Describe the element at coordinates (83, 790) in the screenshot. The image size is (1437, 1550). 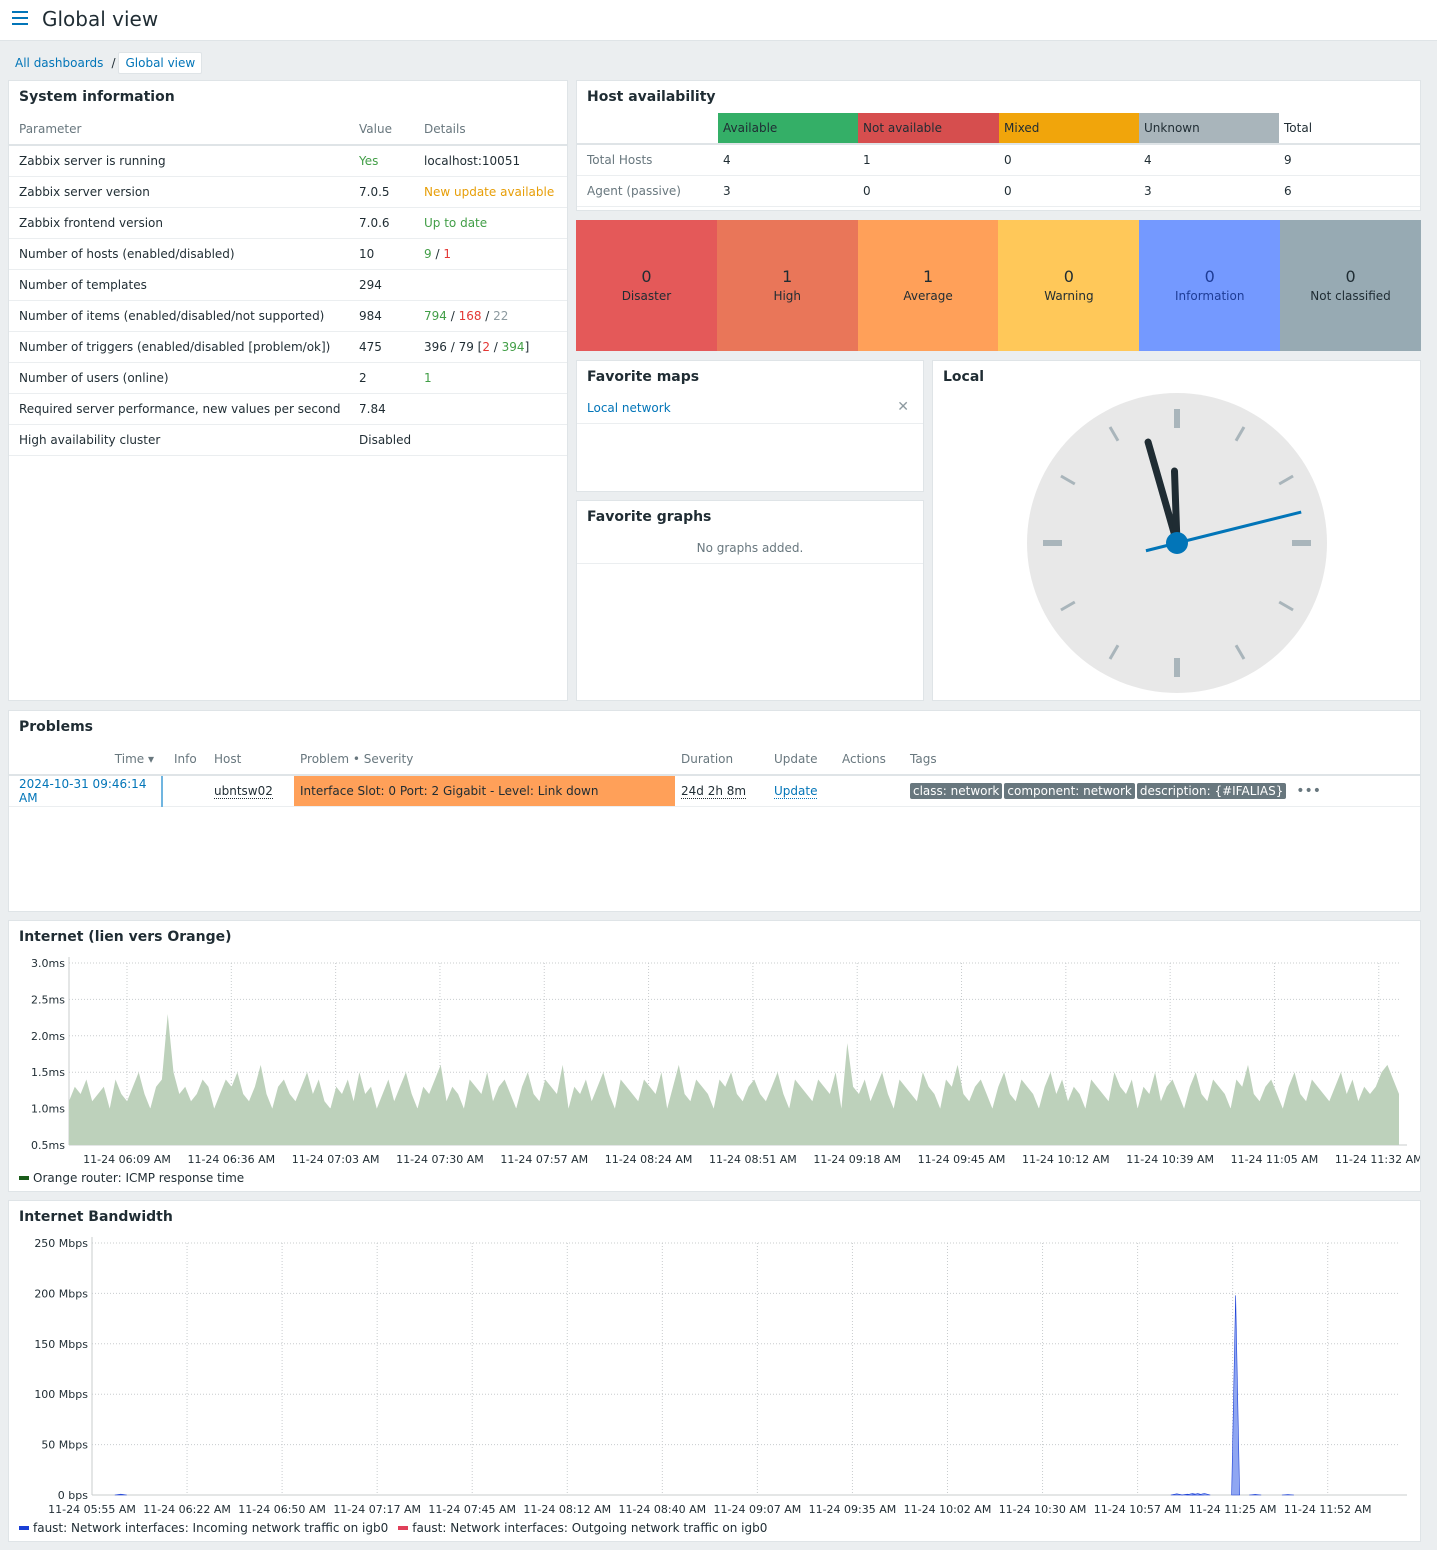
I see `problem-time-link: 2024-10-31 09:46:14 AM` at that location.